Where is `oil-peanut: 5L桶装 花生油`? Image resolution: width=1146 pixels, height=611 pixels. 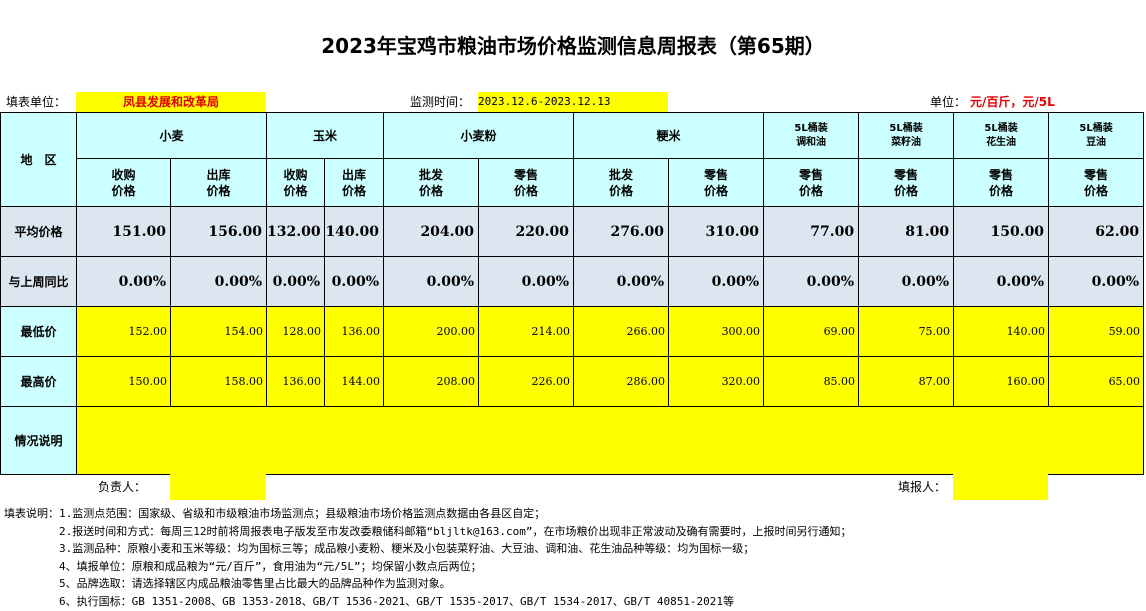
oil-peanut: 5L桶装 花生油 is located at coordinates (1001, 135).